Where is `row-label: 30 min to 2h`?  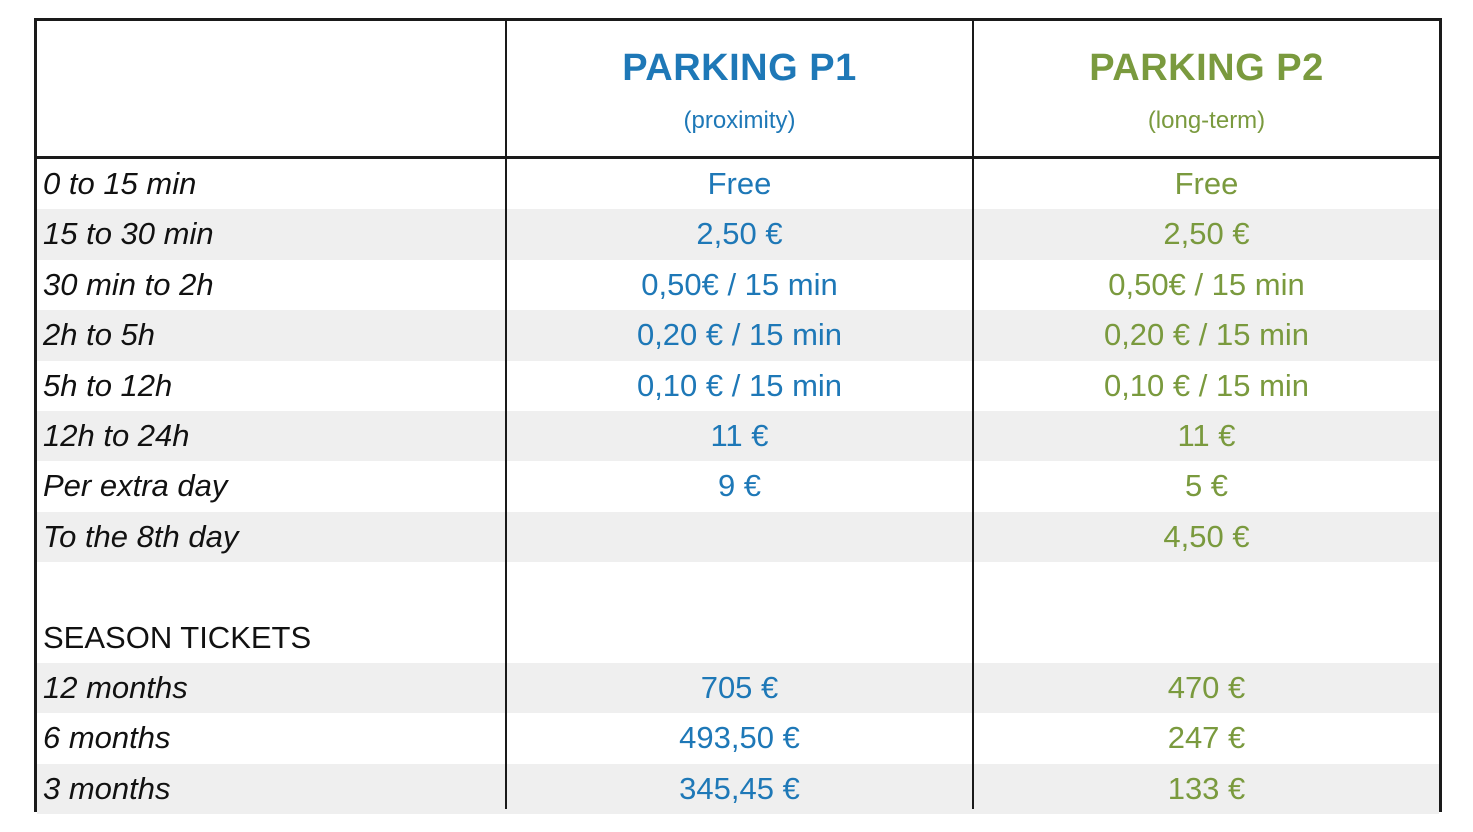
row-label: 30 min to 2h is located at coordinates (128, 284).